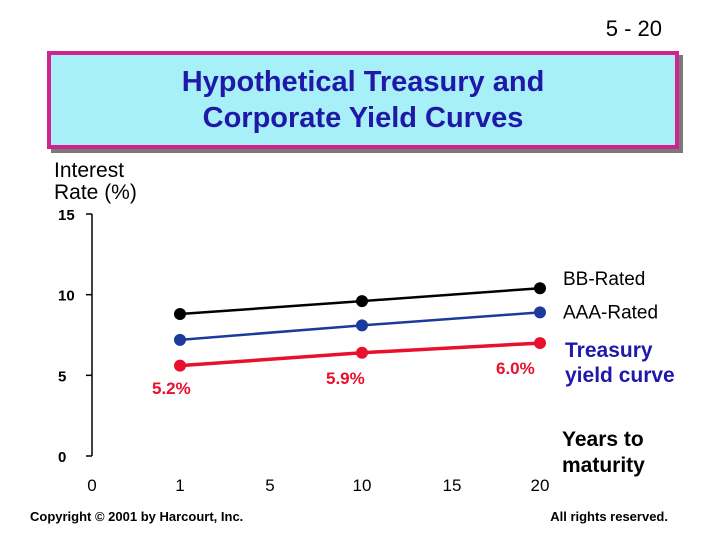 The width and height of the screenshot is (720, 540). What do you see at coordinates (171, 388) in the screenshot?
I see `data-label-treasury-1: 5.2%` at bounding box center [171, 388].